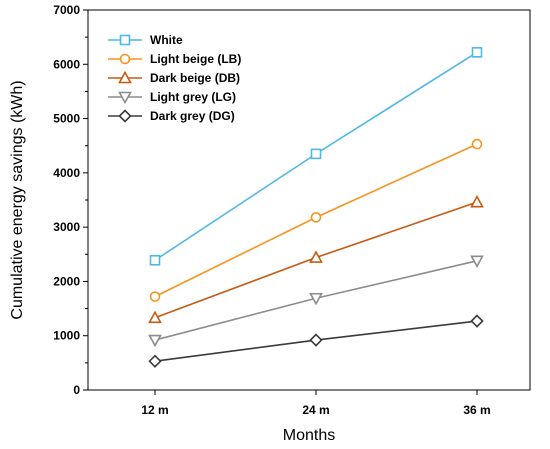 Image resolution: width=550 pixels, height=449 pixels. I want to click on x-tick-label: 36 m, so click(476, 410).